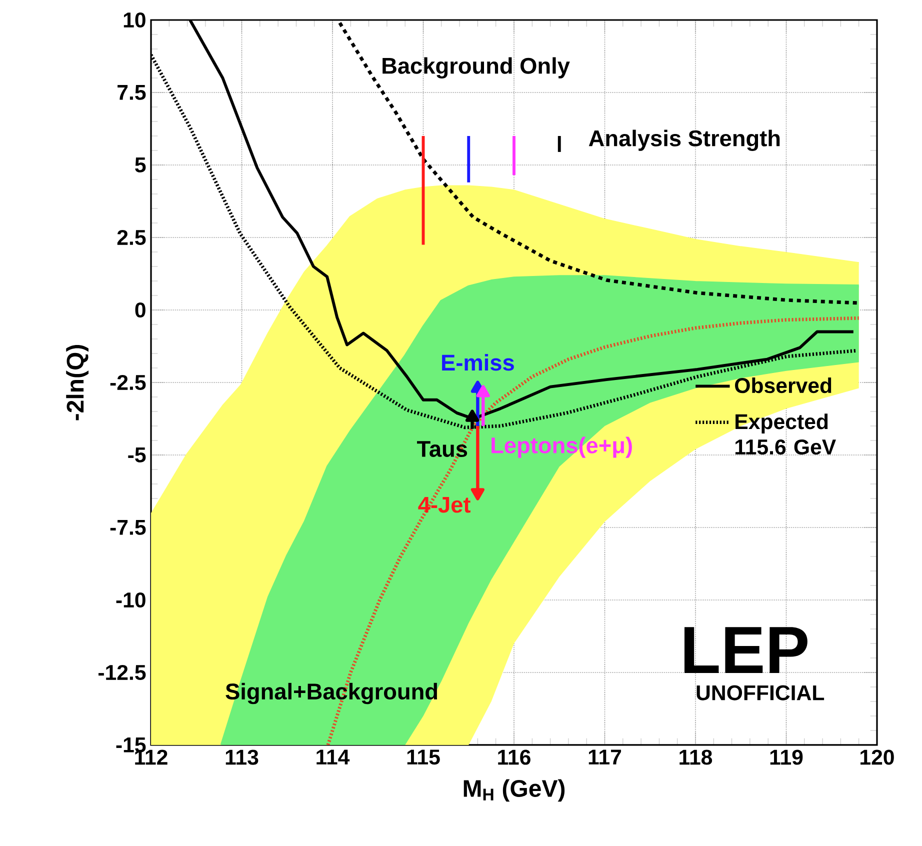 Image resolution: width=922 pixels, height=846 pixels. Describe the element at coordinates (514, 757) in the screenshot. I see `x-tick-label: 116` at that location.